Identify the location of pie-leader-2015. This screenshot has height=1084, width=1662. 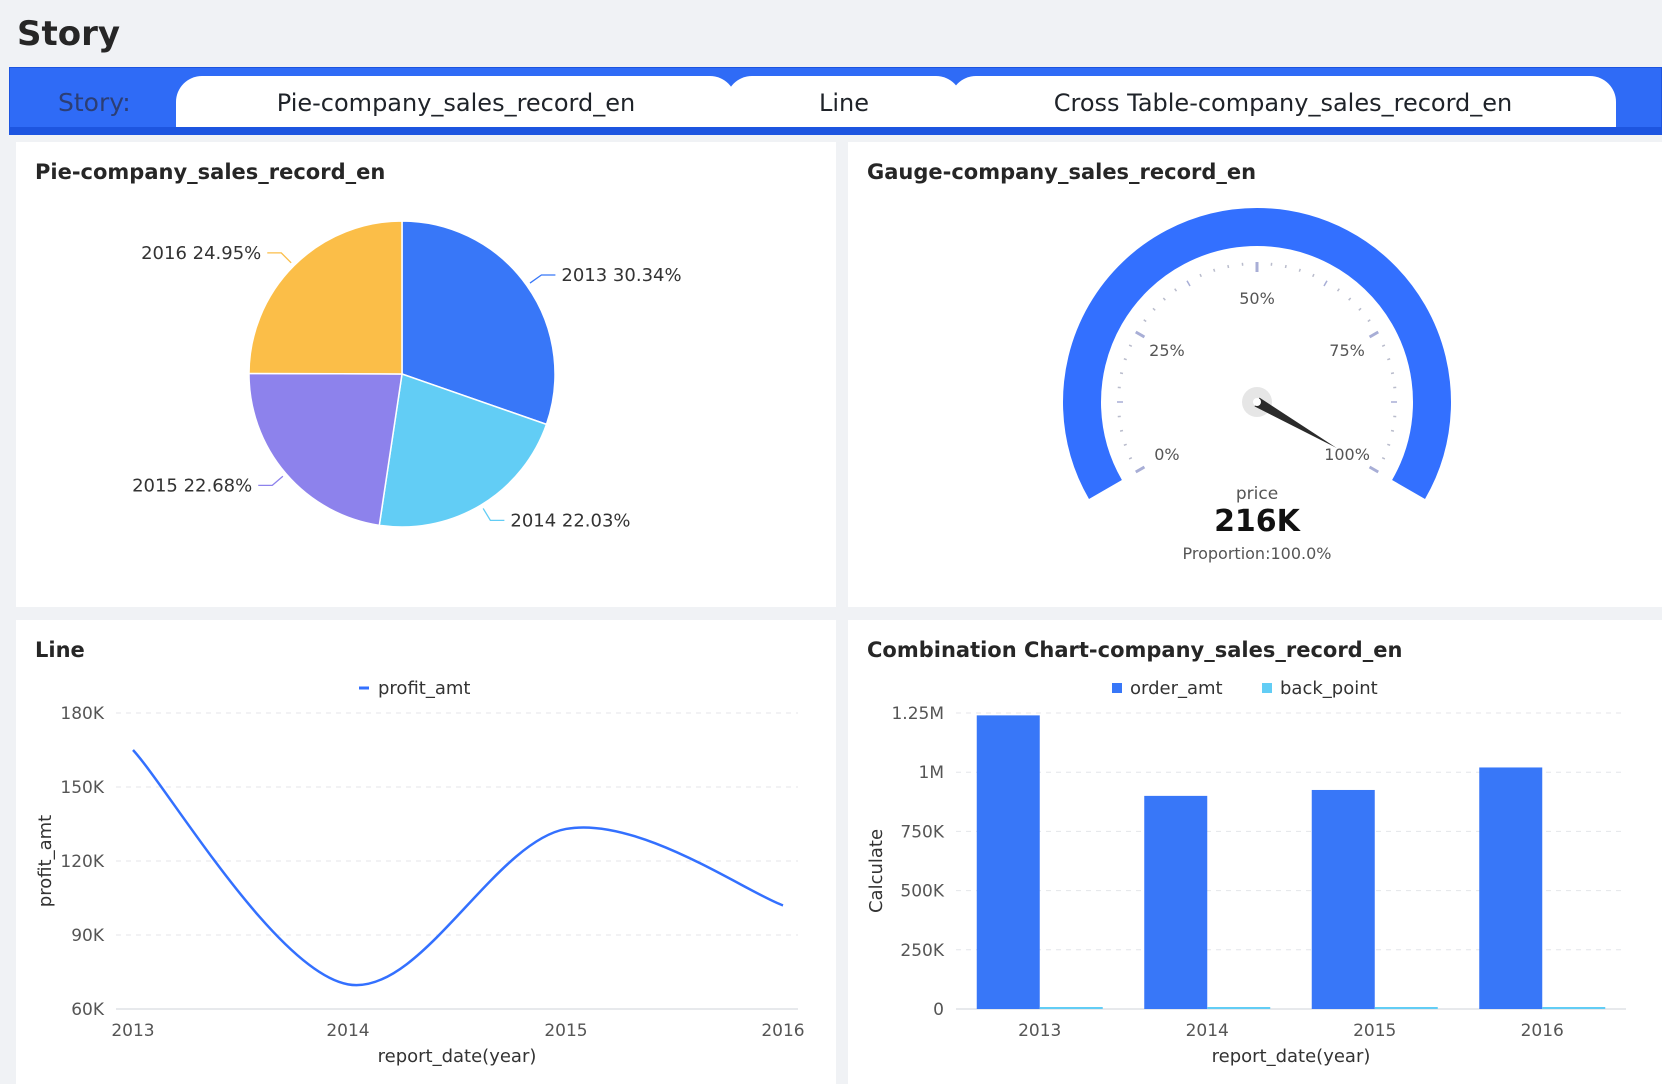
(271, 481).